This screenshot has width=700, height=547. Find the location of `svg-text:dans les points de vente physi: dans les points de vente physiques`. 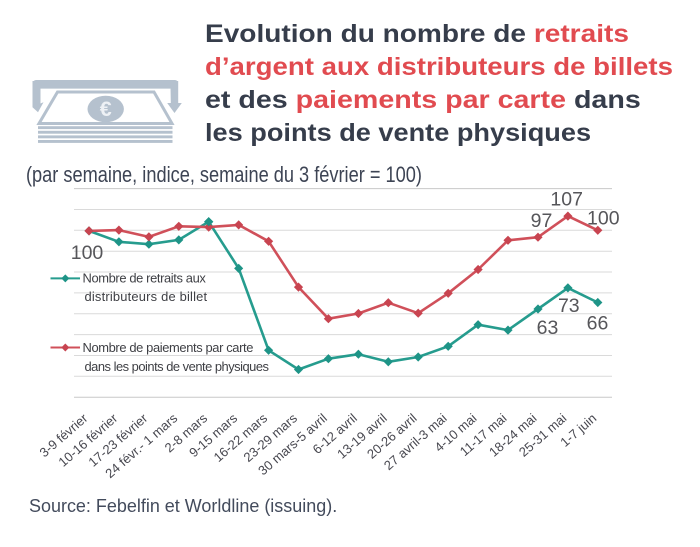

svg-text:dans les points de vente physi: dans les points de vente physiques is located at coordinates (177, 366).